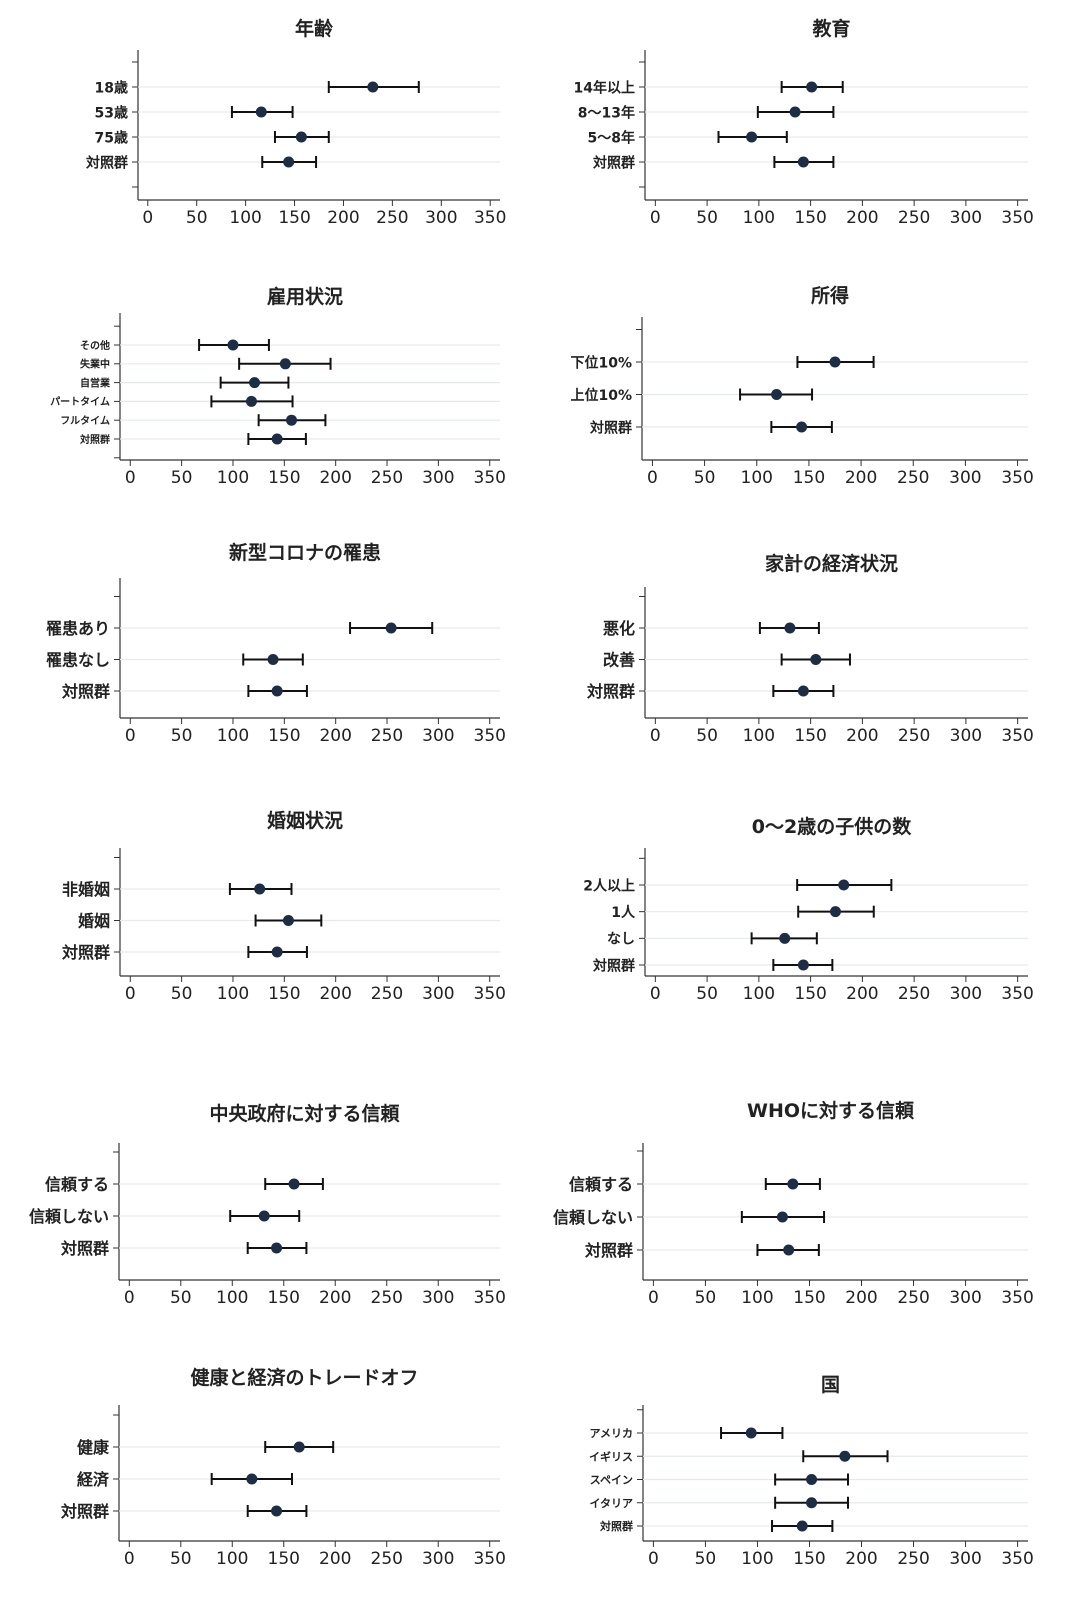  I want to click on category-label: 悪化, so click(619, 628).